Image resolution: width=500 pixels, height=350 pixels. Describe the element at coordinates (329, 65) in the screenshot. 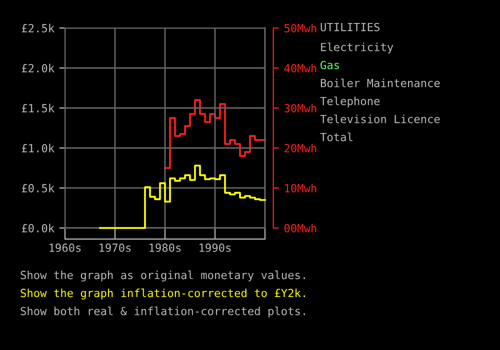

I see `text: Gas` at that location.